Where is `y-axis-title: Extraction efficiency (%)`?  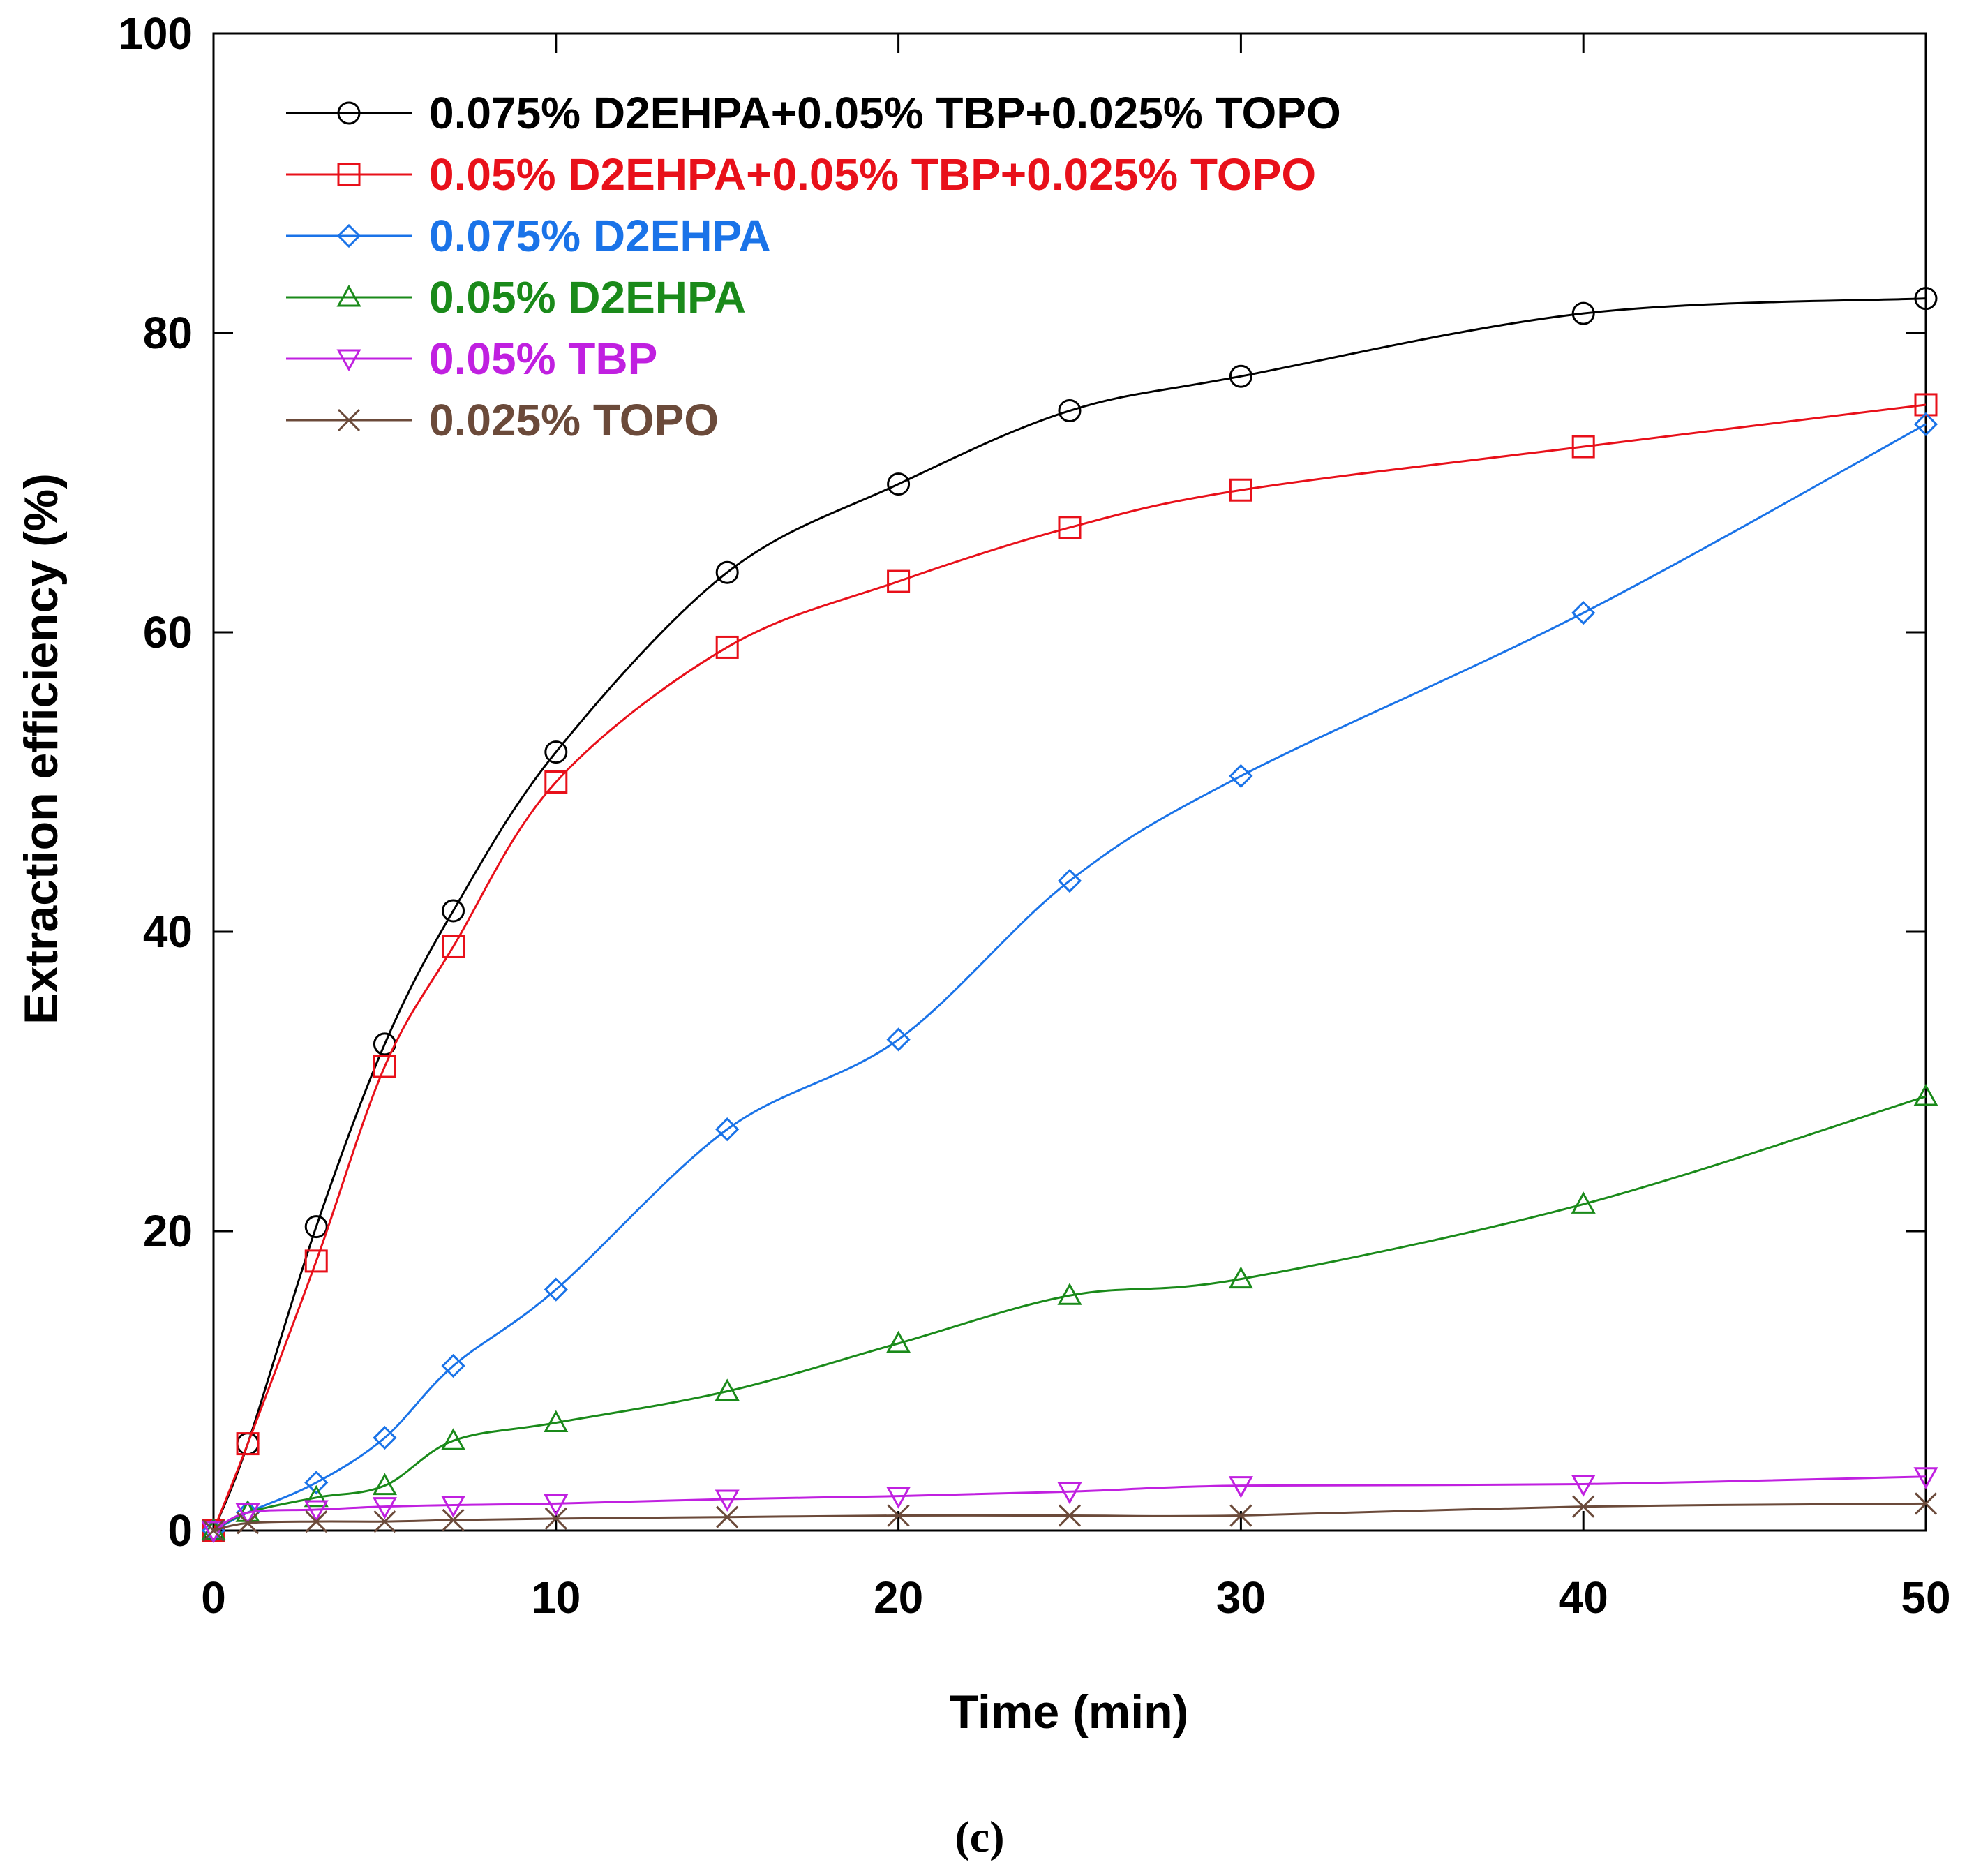 y-axis-title: Extraction efficiency (%) is located at coordinates (42, 749).